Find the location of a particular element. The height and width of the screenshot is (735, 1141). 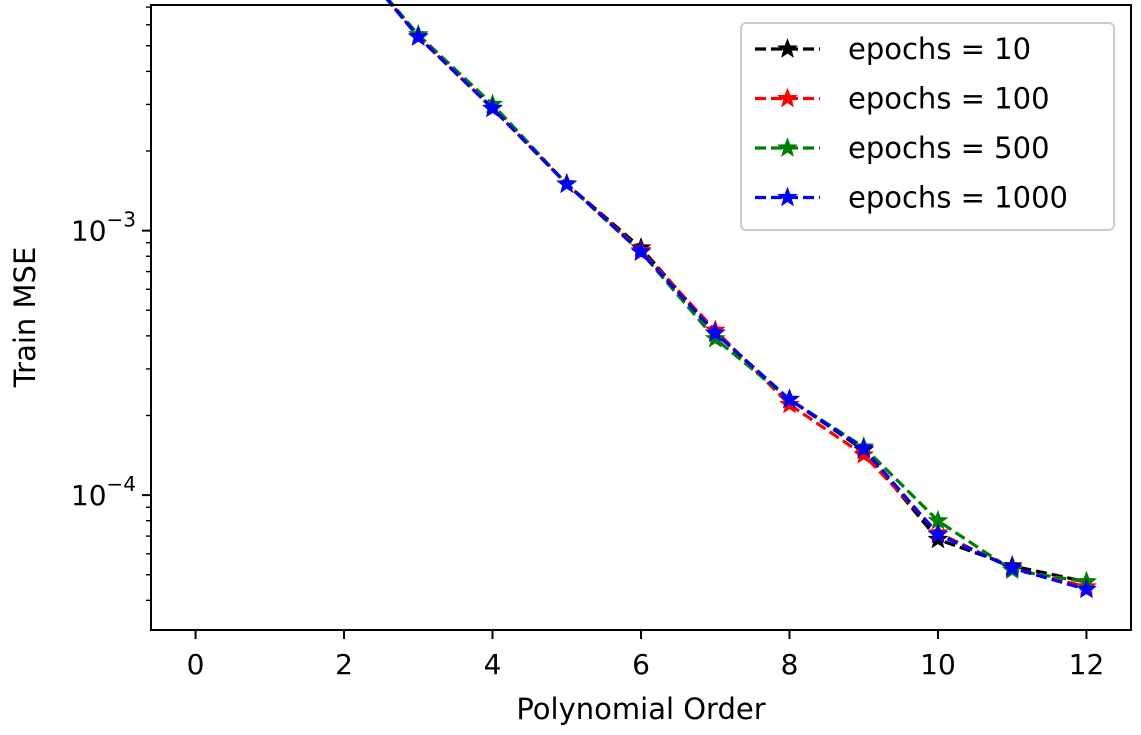

y-tick-label: 10⁻³ is located at coordinates (103, 228).